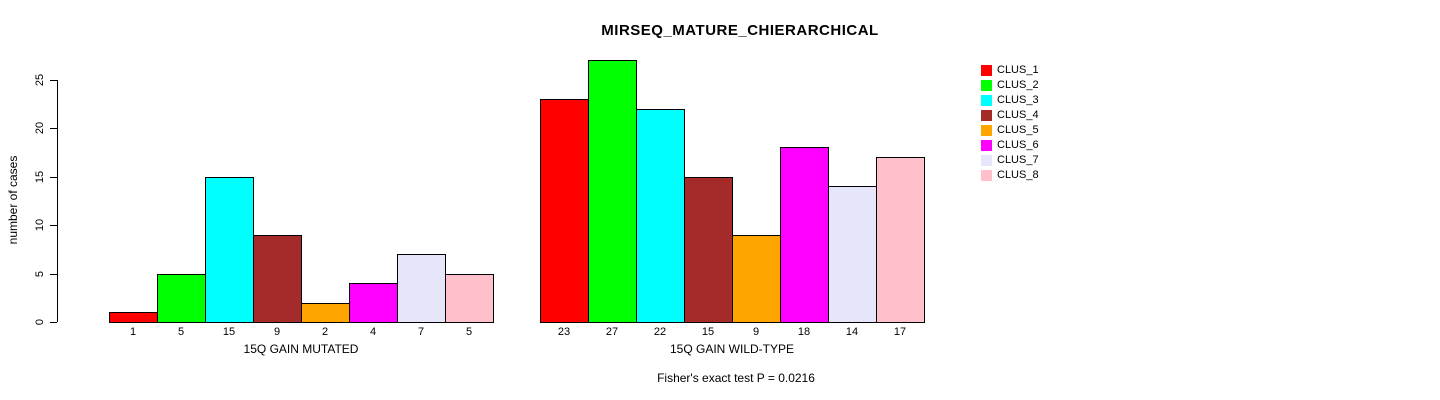  Describe the element at coordinates (133, 332) in the screenshot. I see `bar-value-label: 1` at that location.